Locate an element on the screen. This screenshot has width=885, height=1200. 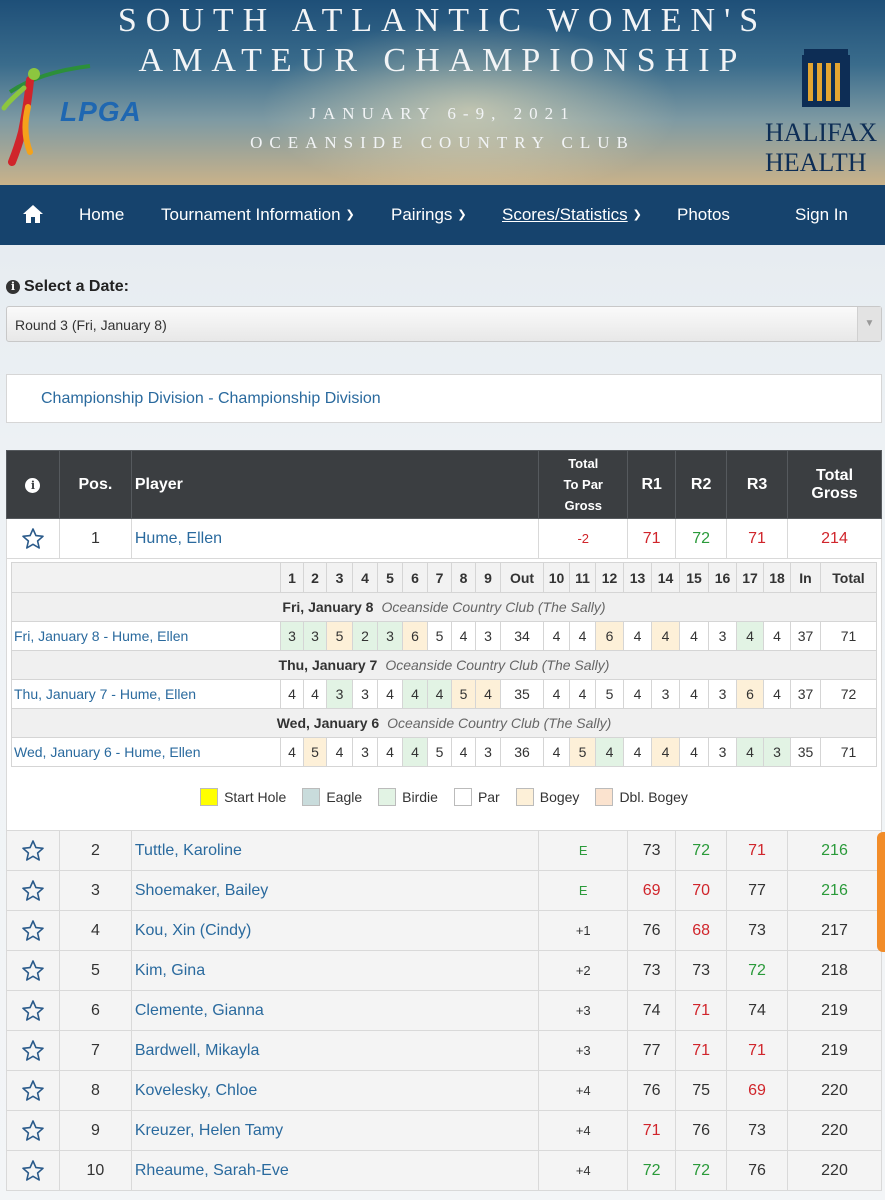
hole-number: 18 is located at coordinates (777, 577).